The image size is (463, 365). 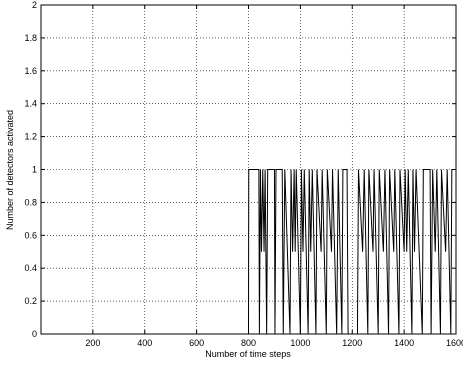 I want to click on y-tick-label: 1.4, so click(x=30, y=104).